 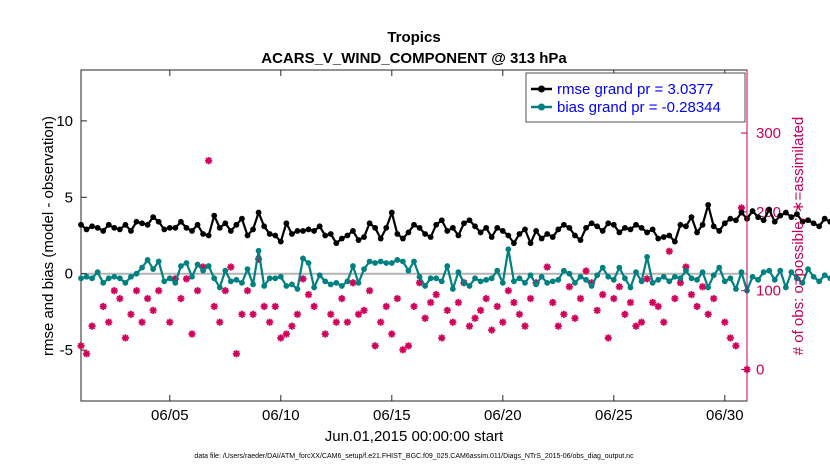 I want to click on chart-title: Tropics, so click(x=413, y=37).